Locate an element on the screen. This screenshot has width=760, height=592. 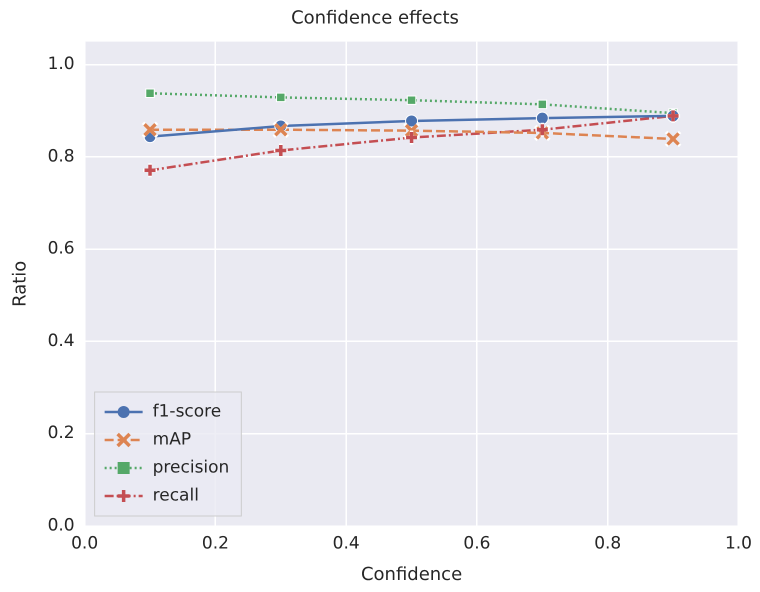
y-tick-label: 0.2 is located at coordinates (61, 433).